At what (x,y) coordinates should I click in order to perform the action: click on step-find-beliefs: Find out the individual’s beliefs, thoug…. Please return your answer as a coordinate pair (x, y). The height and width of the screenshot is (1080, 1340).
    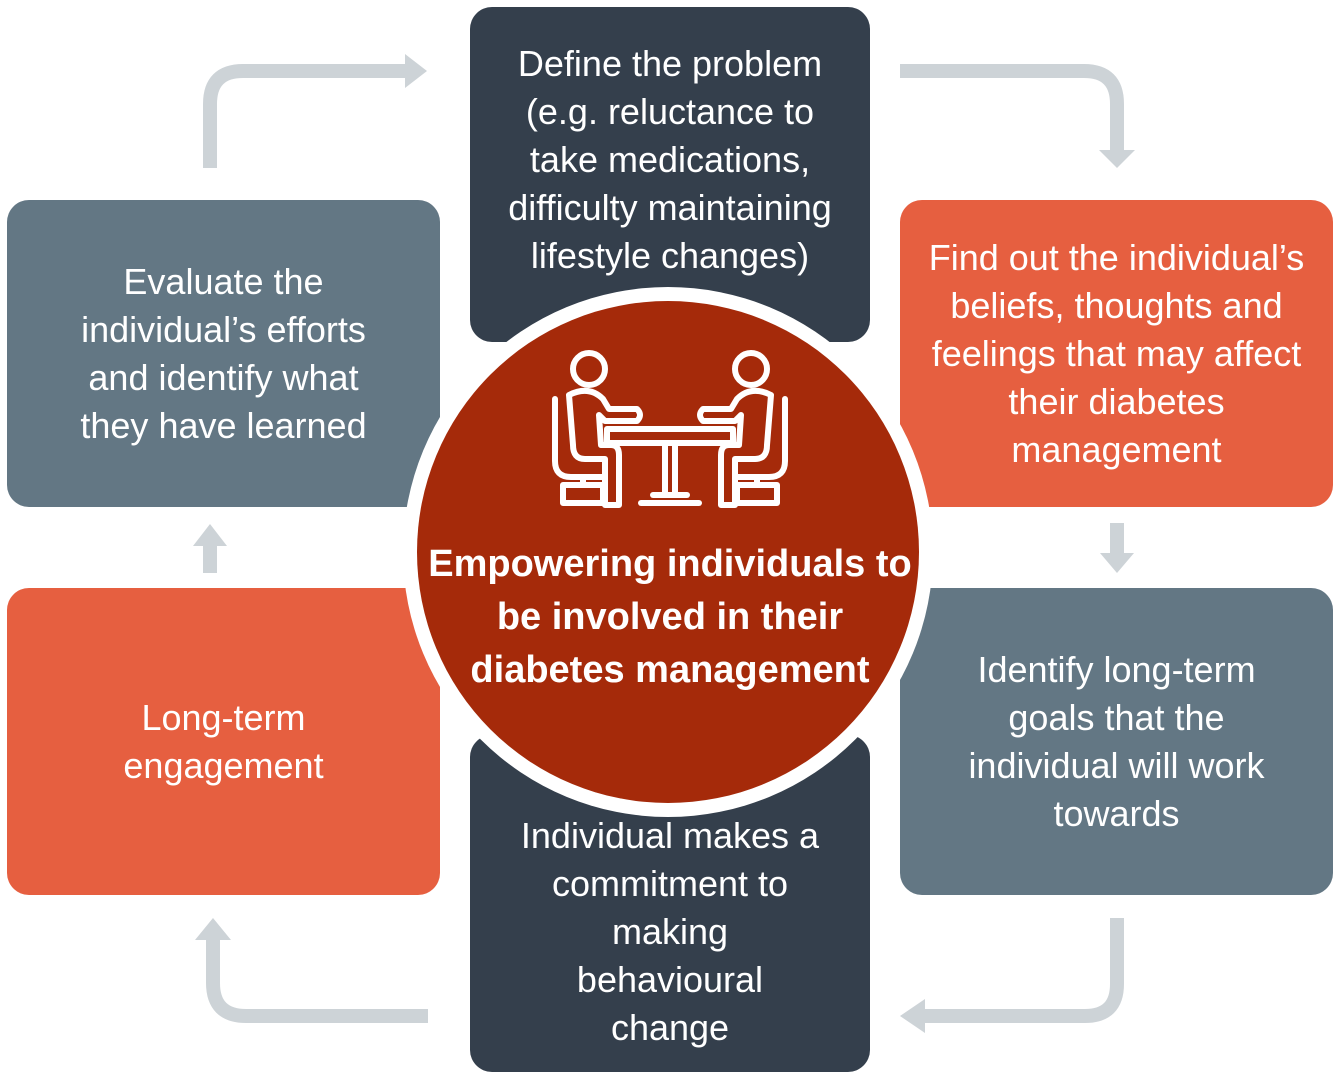
    Looking at the image, I should click on (1116, 353).